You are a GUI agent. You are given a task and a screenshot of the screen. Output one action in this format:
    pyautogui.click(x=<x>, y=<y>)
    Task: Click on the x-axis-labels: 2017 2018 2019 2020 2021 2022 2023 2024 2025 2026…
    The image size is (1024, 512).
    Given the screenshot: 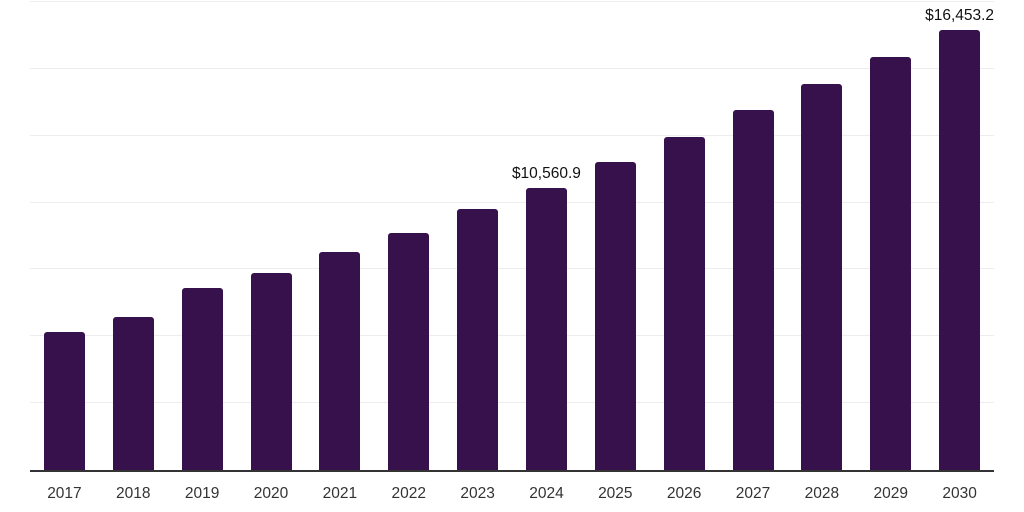 What is the action you would take?
    pyautogui.click(x=512, y=493)
    